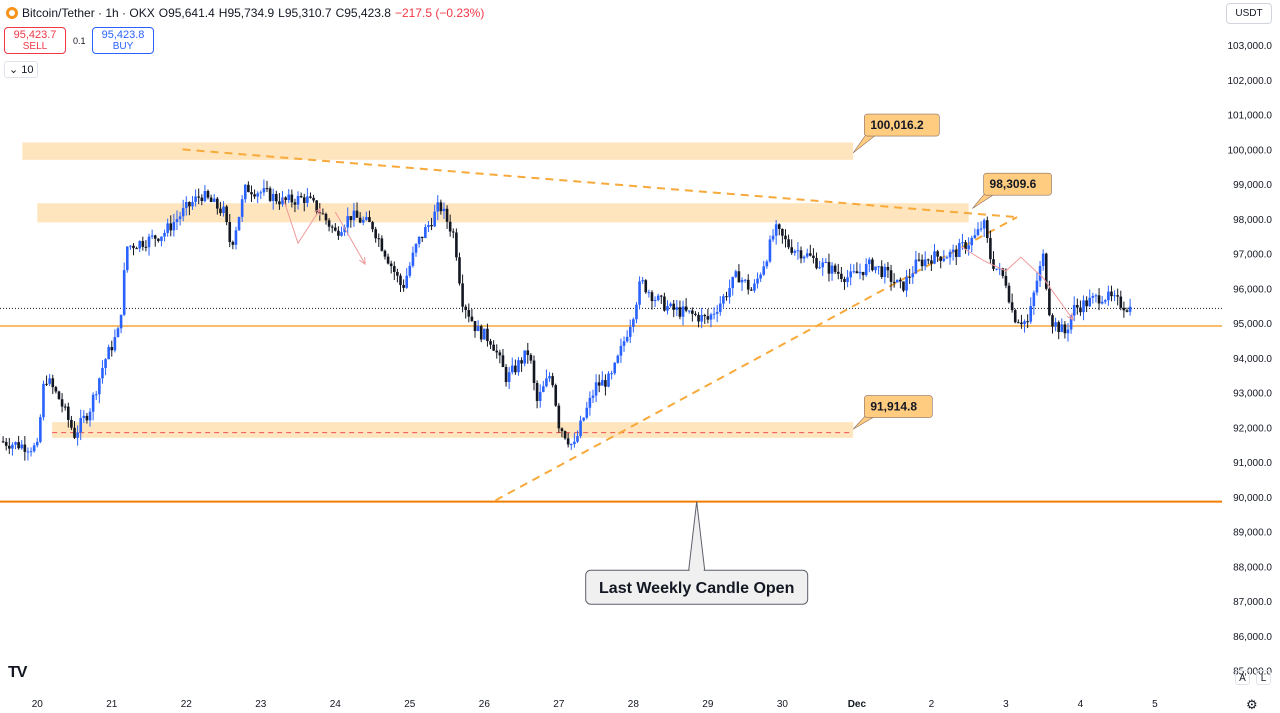  Describe the element at coordinates (1252, 498) in the screenshot. I see `y-tick-label: 90,000.0` at that location.